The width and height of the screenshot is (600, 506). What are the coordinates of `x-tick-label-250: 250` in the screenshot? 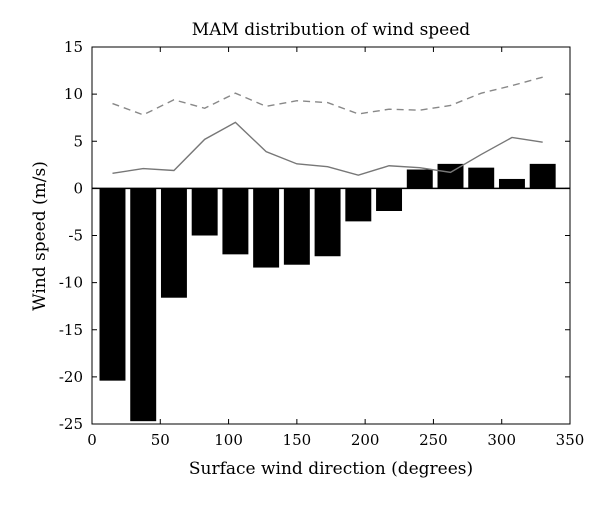 It's located at (433, 440).